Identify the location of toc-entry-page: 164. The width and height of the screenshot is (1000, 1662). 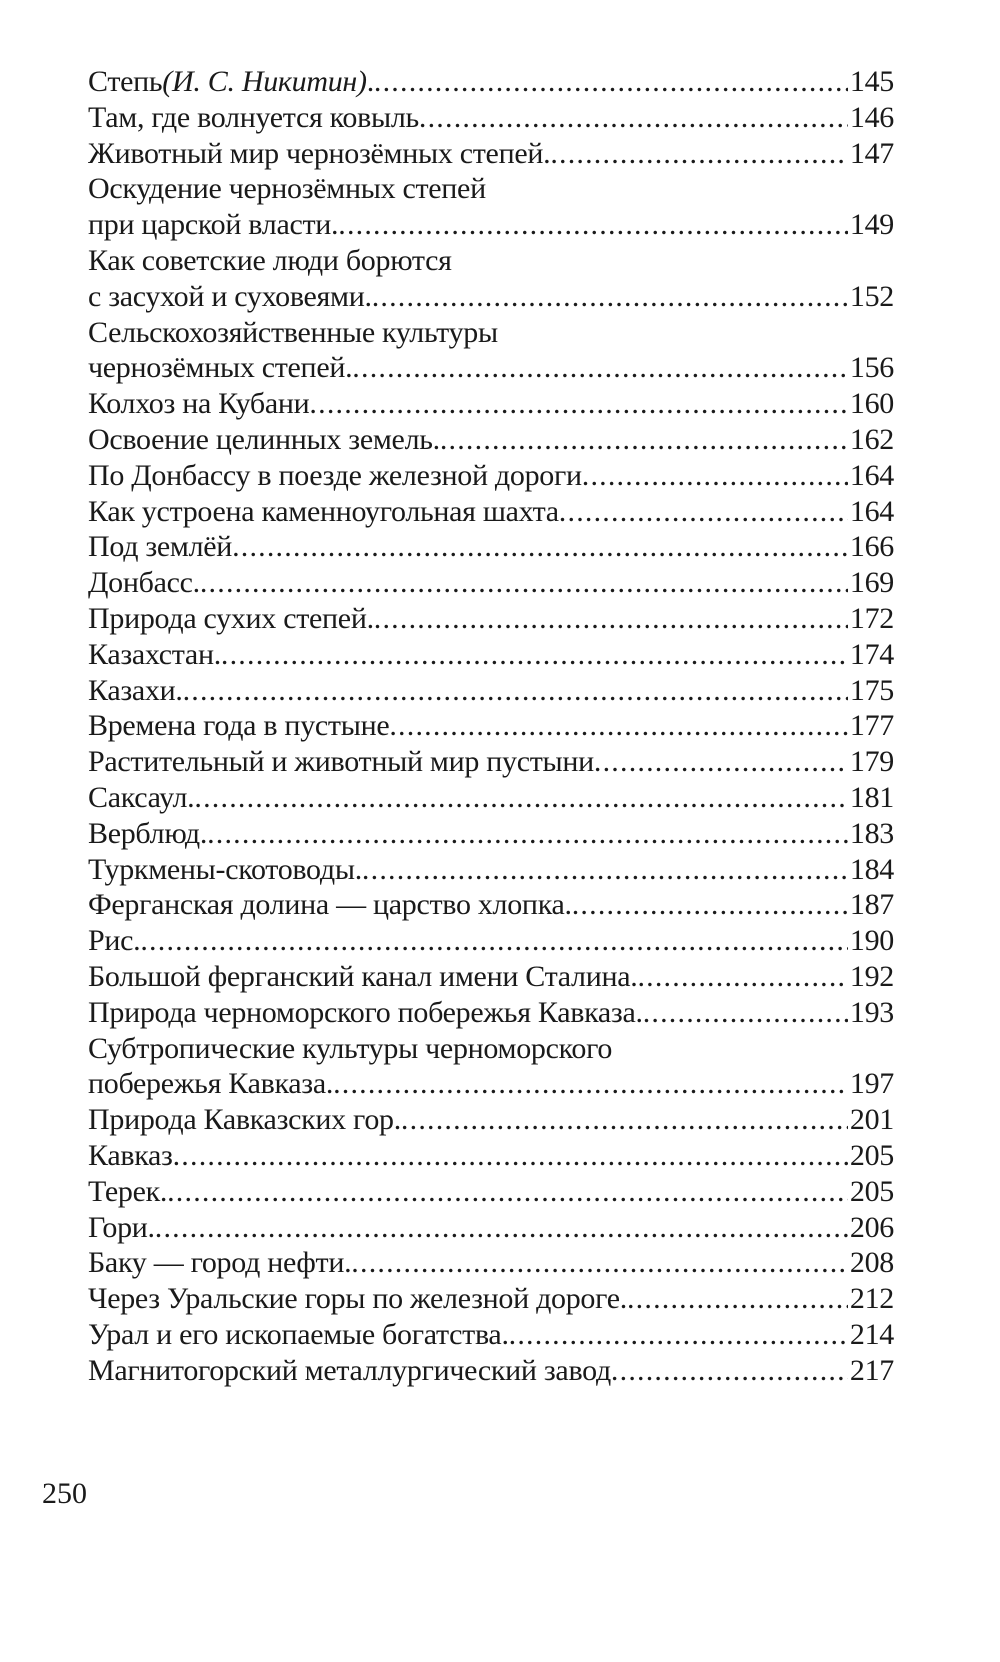
(871, 511).